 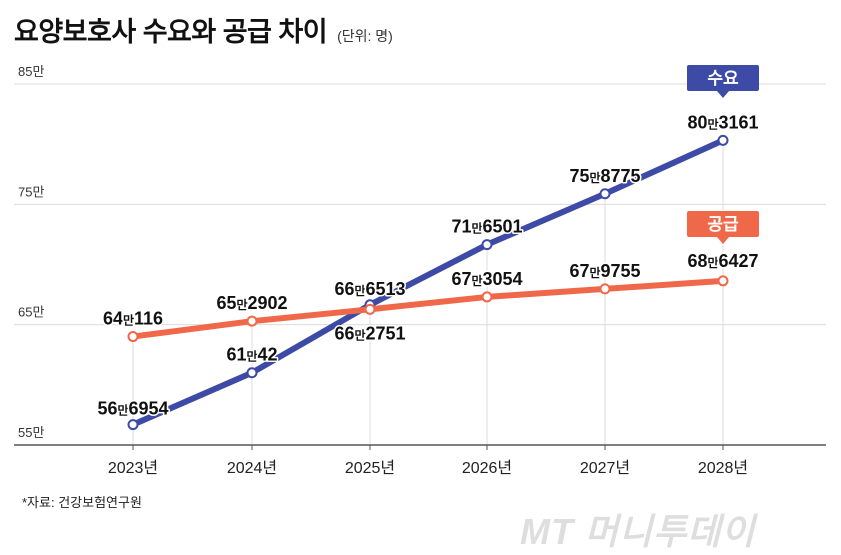 I want to click on x-tick-label: 2024년, so click(x=252, y=468).